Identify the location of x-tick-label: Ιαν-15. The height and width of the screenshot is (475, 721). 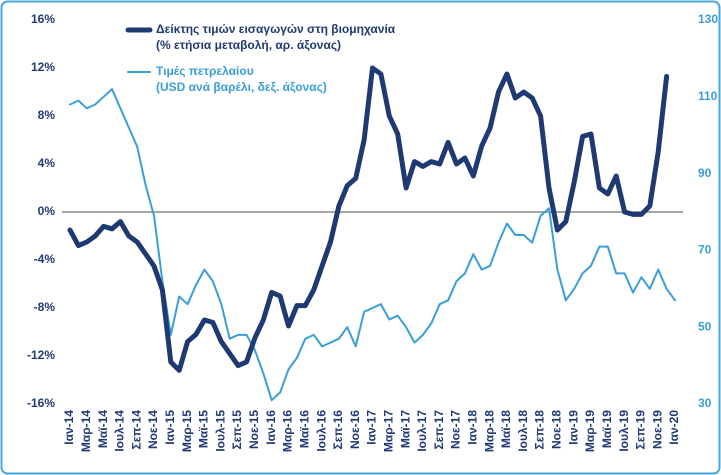
(170, 427).